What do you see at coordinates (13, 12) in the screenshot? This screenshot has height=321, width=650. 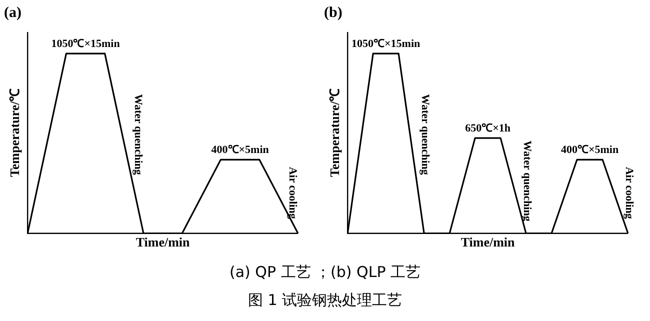 I see `chart-title: (a)` at bounding box center [13, 12].